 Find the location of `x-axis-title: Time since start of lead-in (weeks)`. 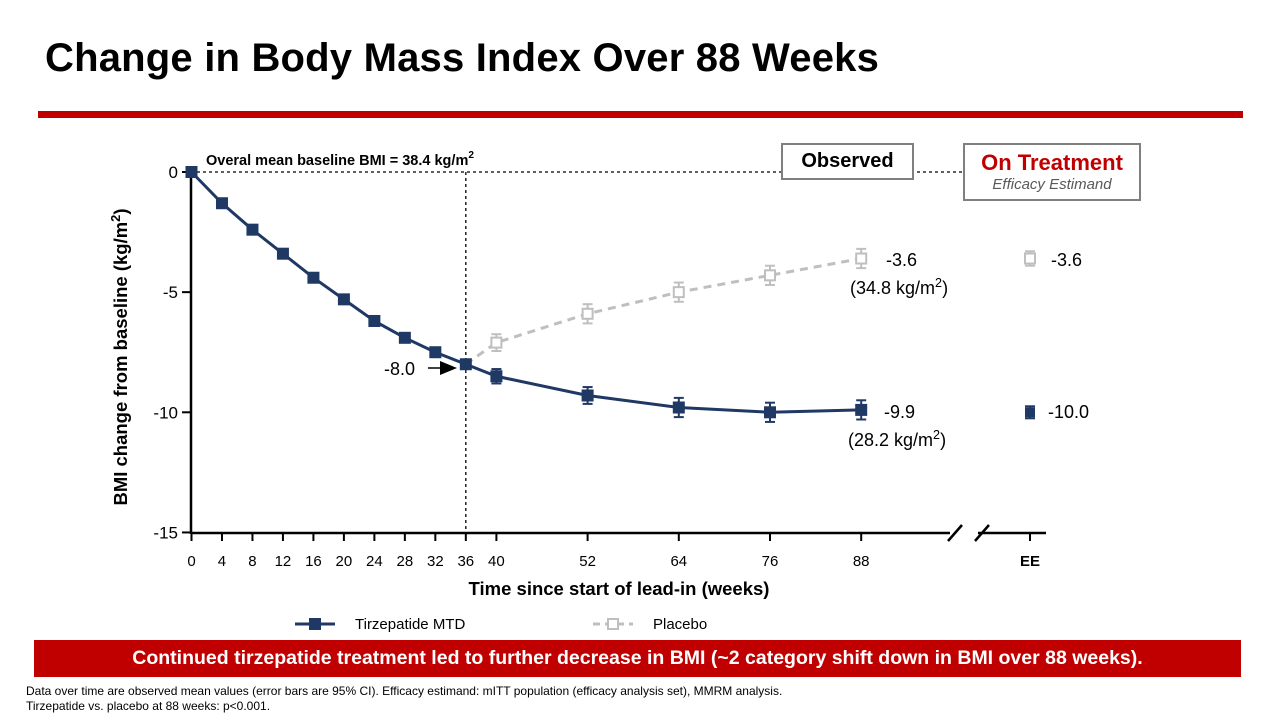

x-axis-title: Time since start of lead-in (weeks) is located at coordinates (619, 588).